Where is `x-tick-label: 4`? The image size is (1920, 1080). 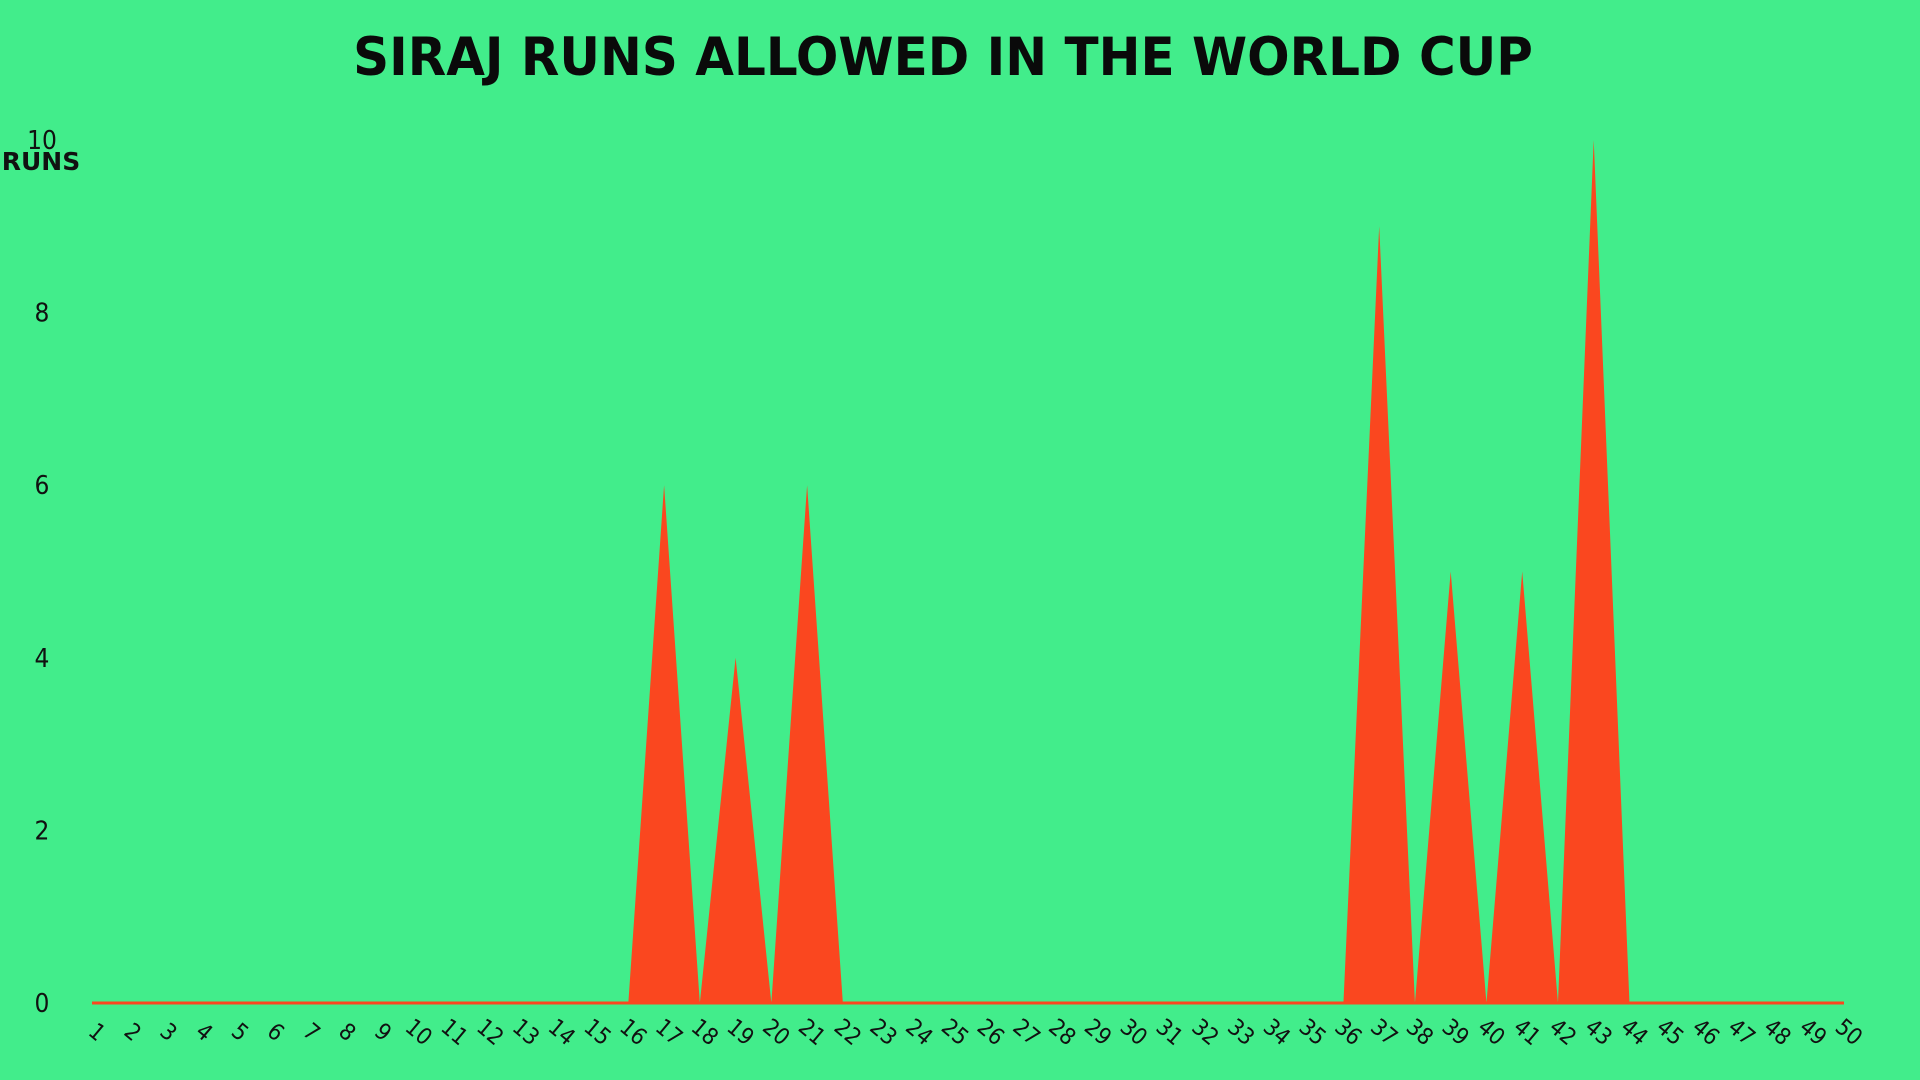
x-tick-label: 4 is located at coordinates (203, 1032).